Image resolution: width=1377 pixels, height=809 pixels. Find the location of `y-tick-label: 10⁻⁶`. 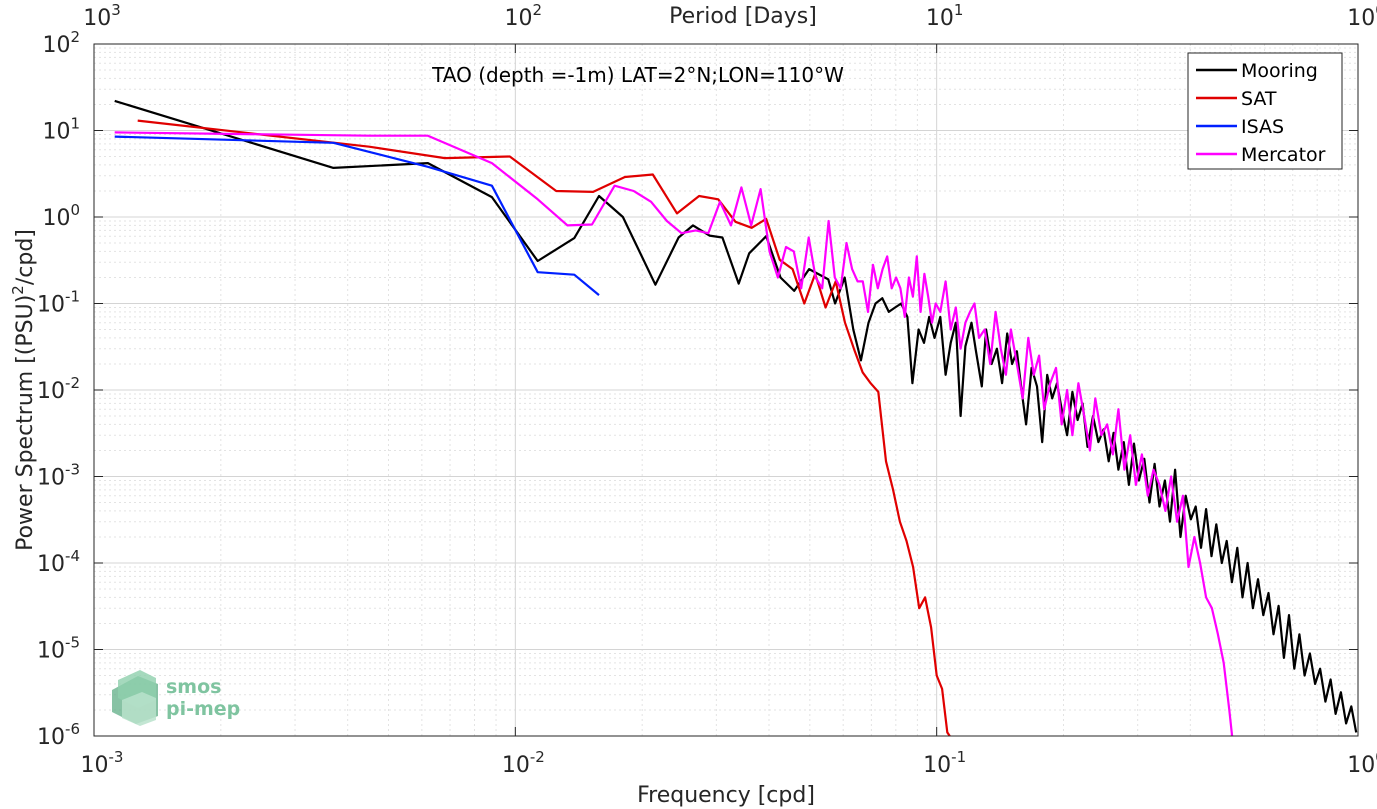

y-tick-label: 10⁻⁶ is located at coordinates (58, 735).